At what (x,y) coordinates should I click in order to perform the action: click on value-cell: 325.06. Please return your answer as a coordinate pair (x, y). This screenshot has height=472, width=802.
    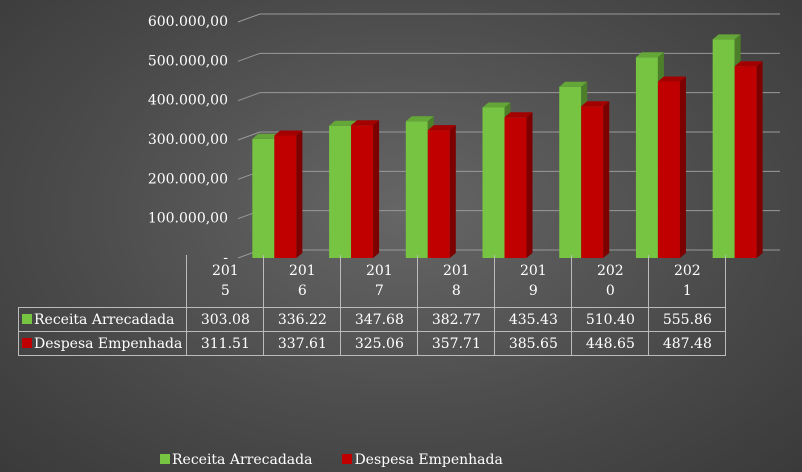
    Looking at the image, I should click on (379, 343).